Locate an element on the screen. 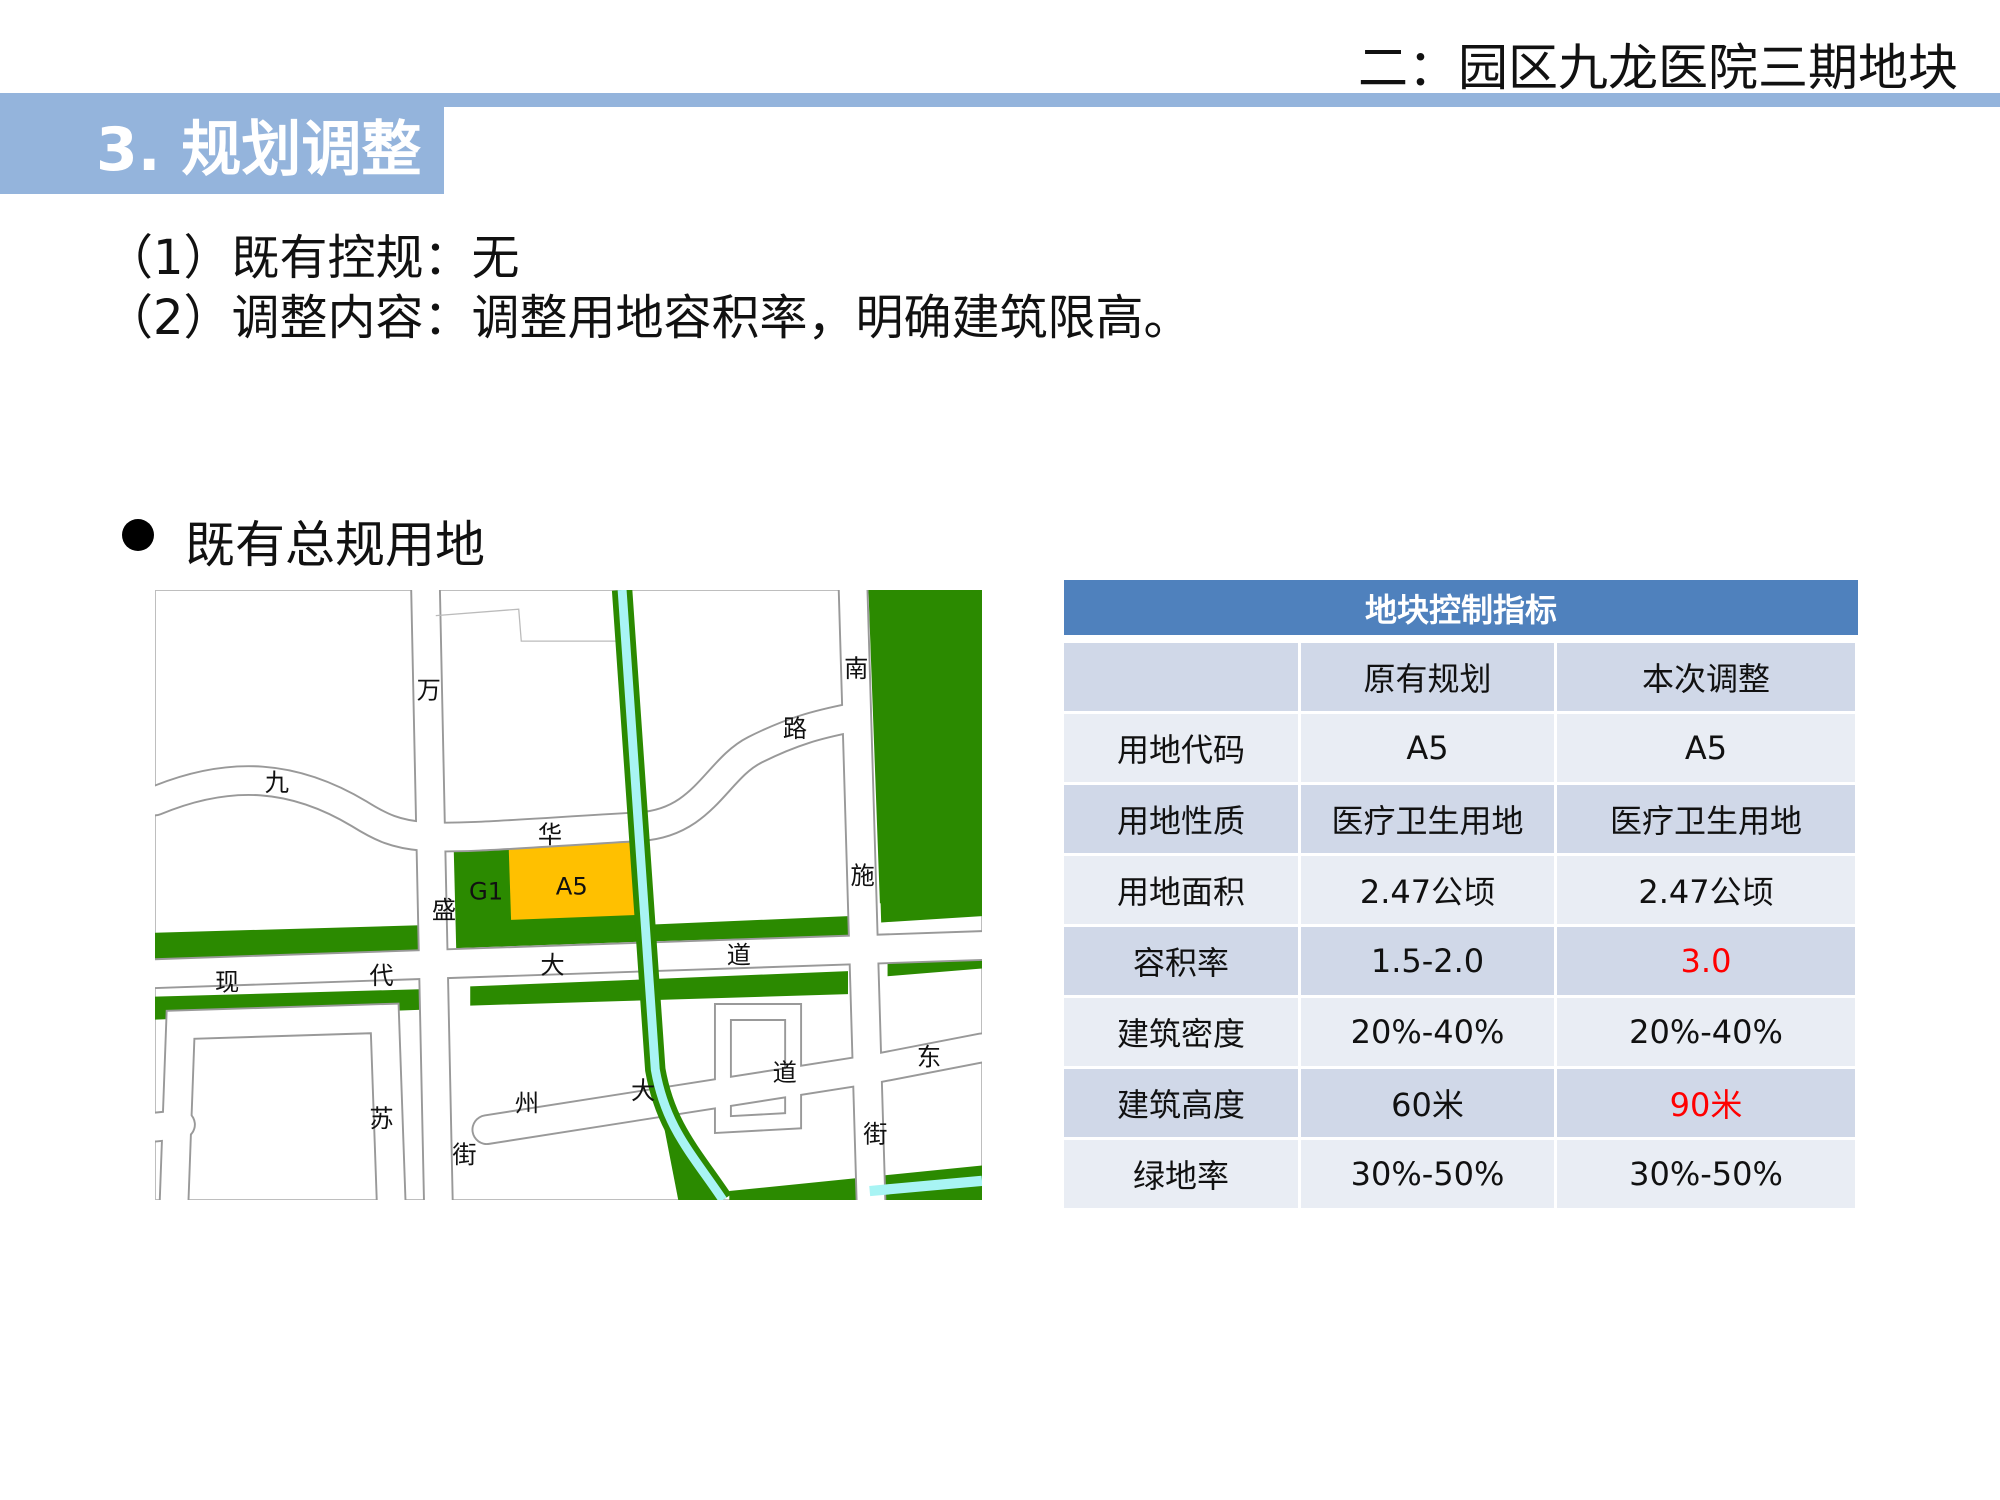  table-row: 容积率 1.5-2.0 3.0 is located at coordinates (1461, 962).